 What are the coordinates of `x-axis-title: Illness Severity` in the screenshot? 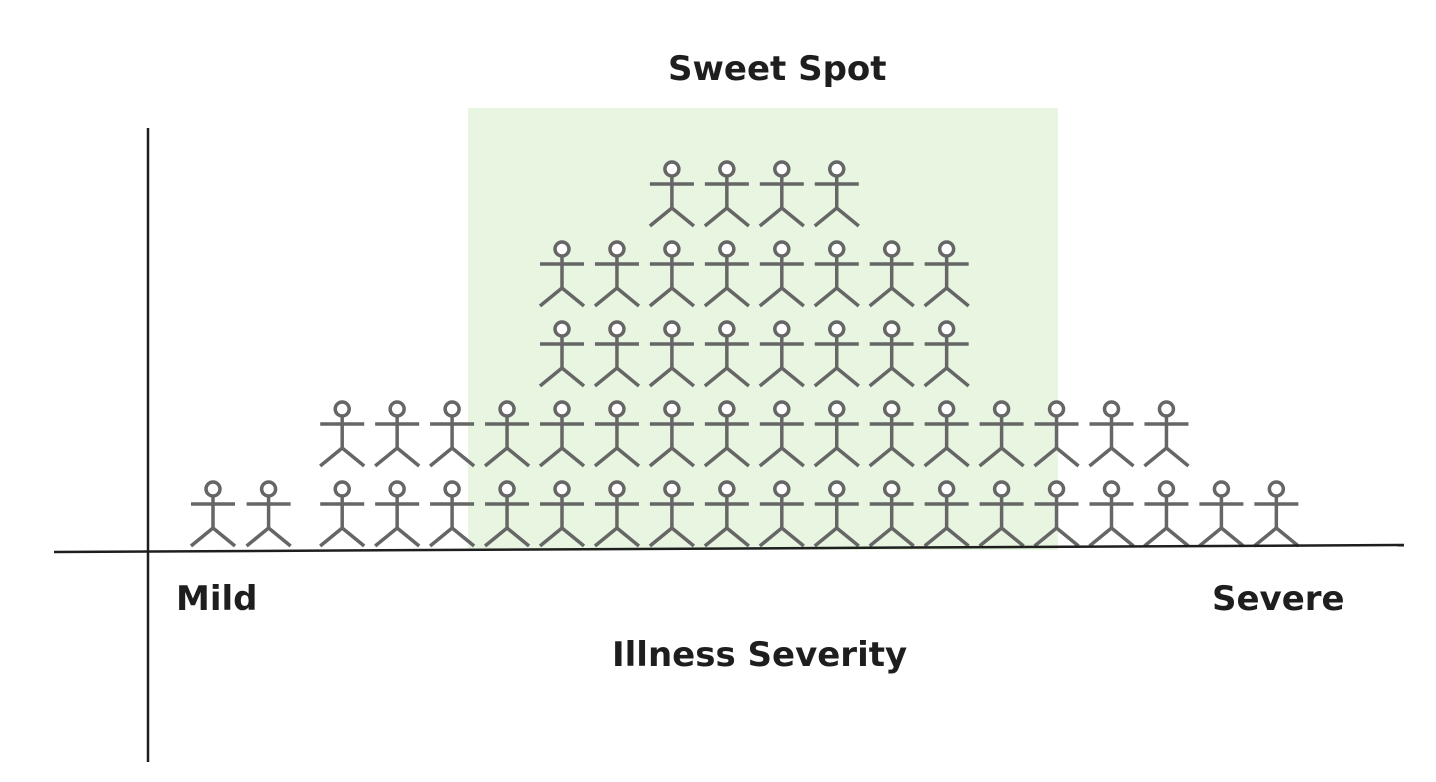 It's located at (760, 655).